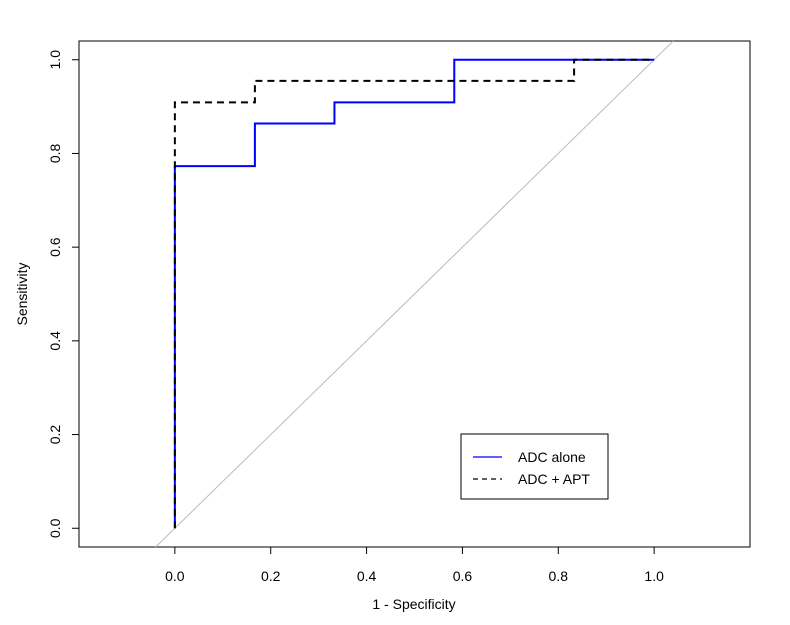  What do you see at coordinates (554, 479) in the screenshot?
I see `legend-label-adc-apt: ADC + APT` at bounding box center [554, 479].